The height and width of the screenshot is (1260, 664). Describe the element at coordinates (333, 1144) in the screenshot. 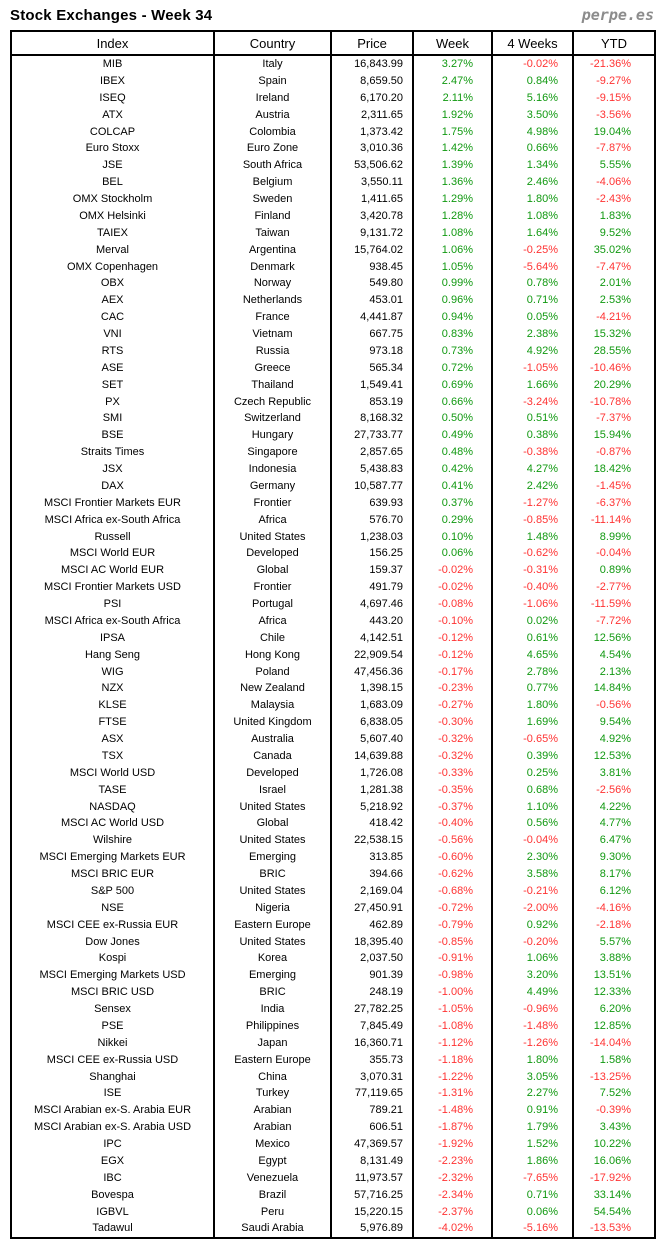

I see `table-row: IPC Mexico 47,369.57 -1.92% 1.52% 10.22%` at that location.